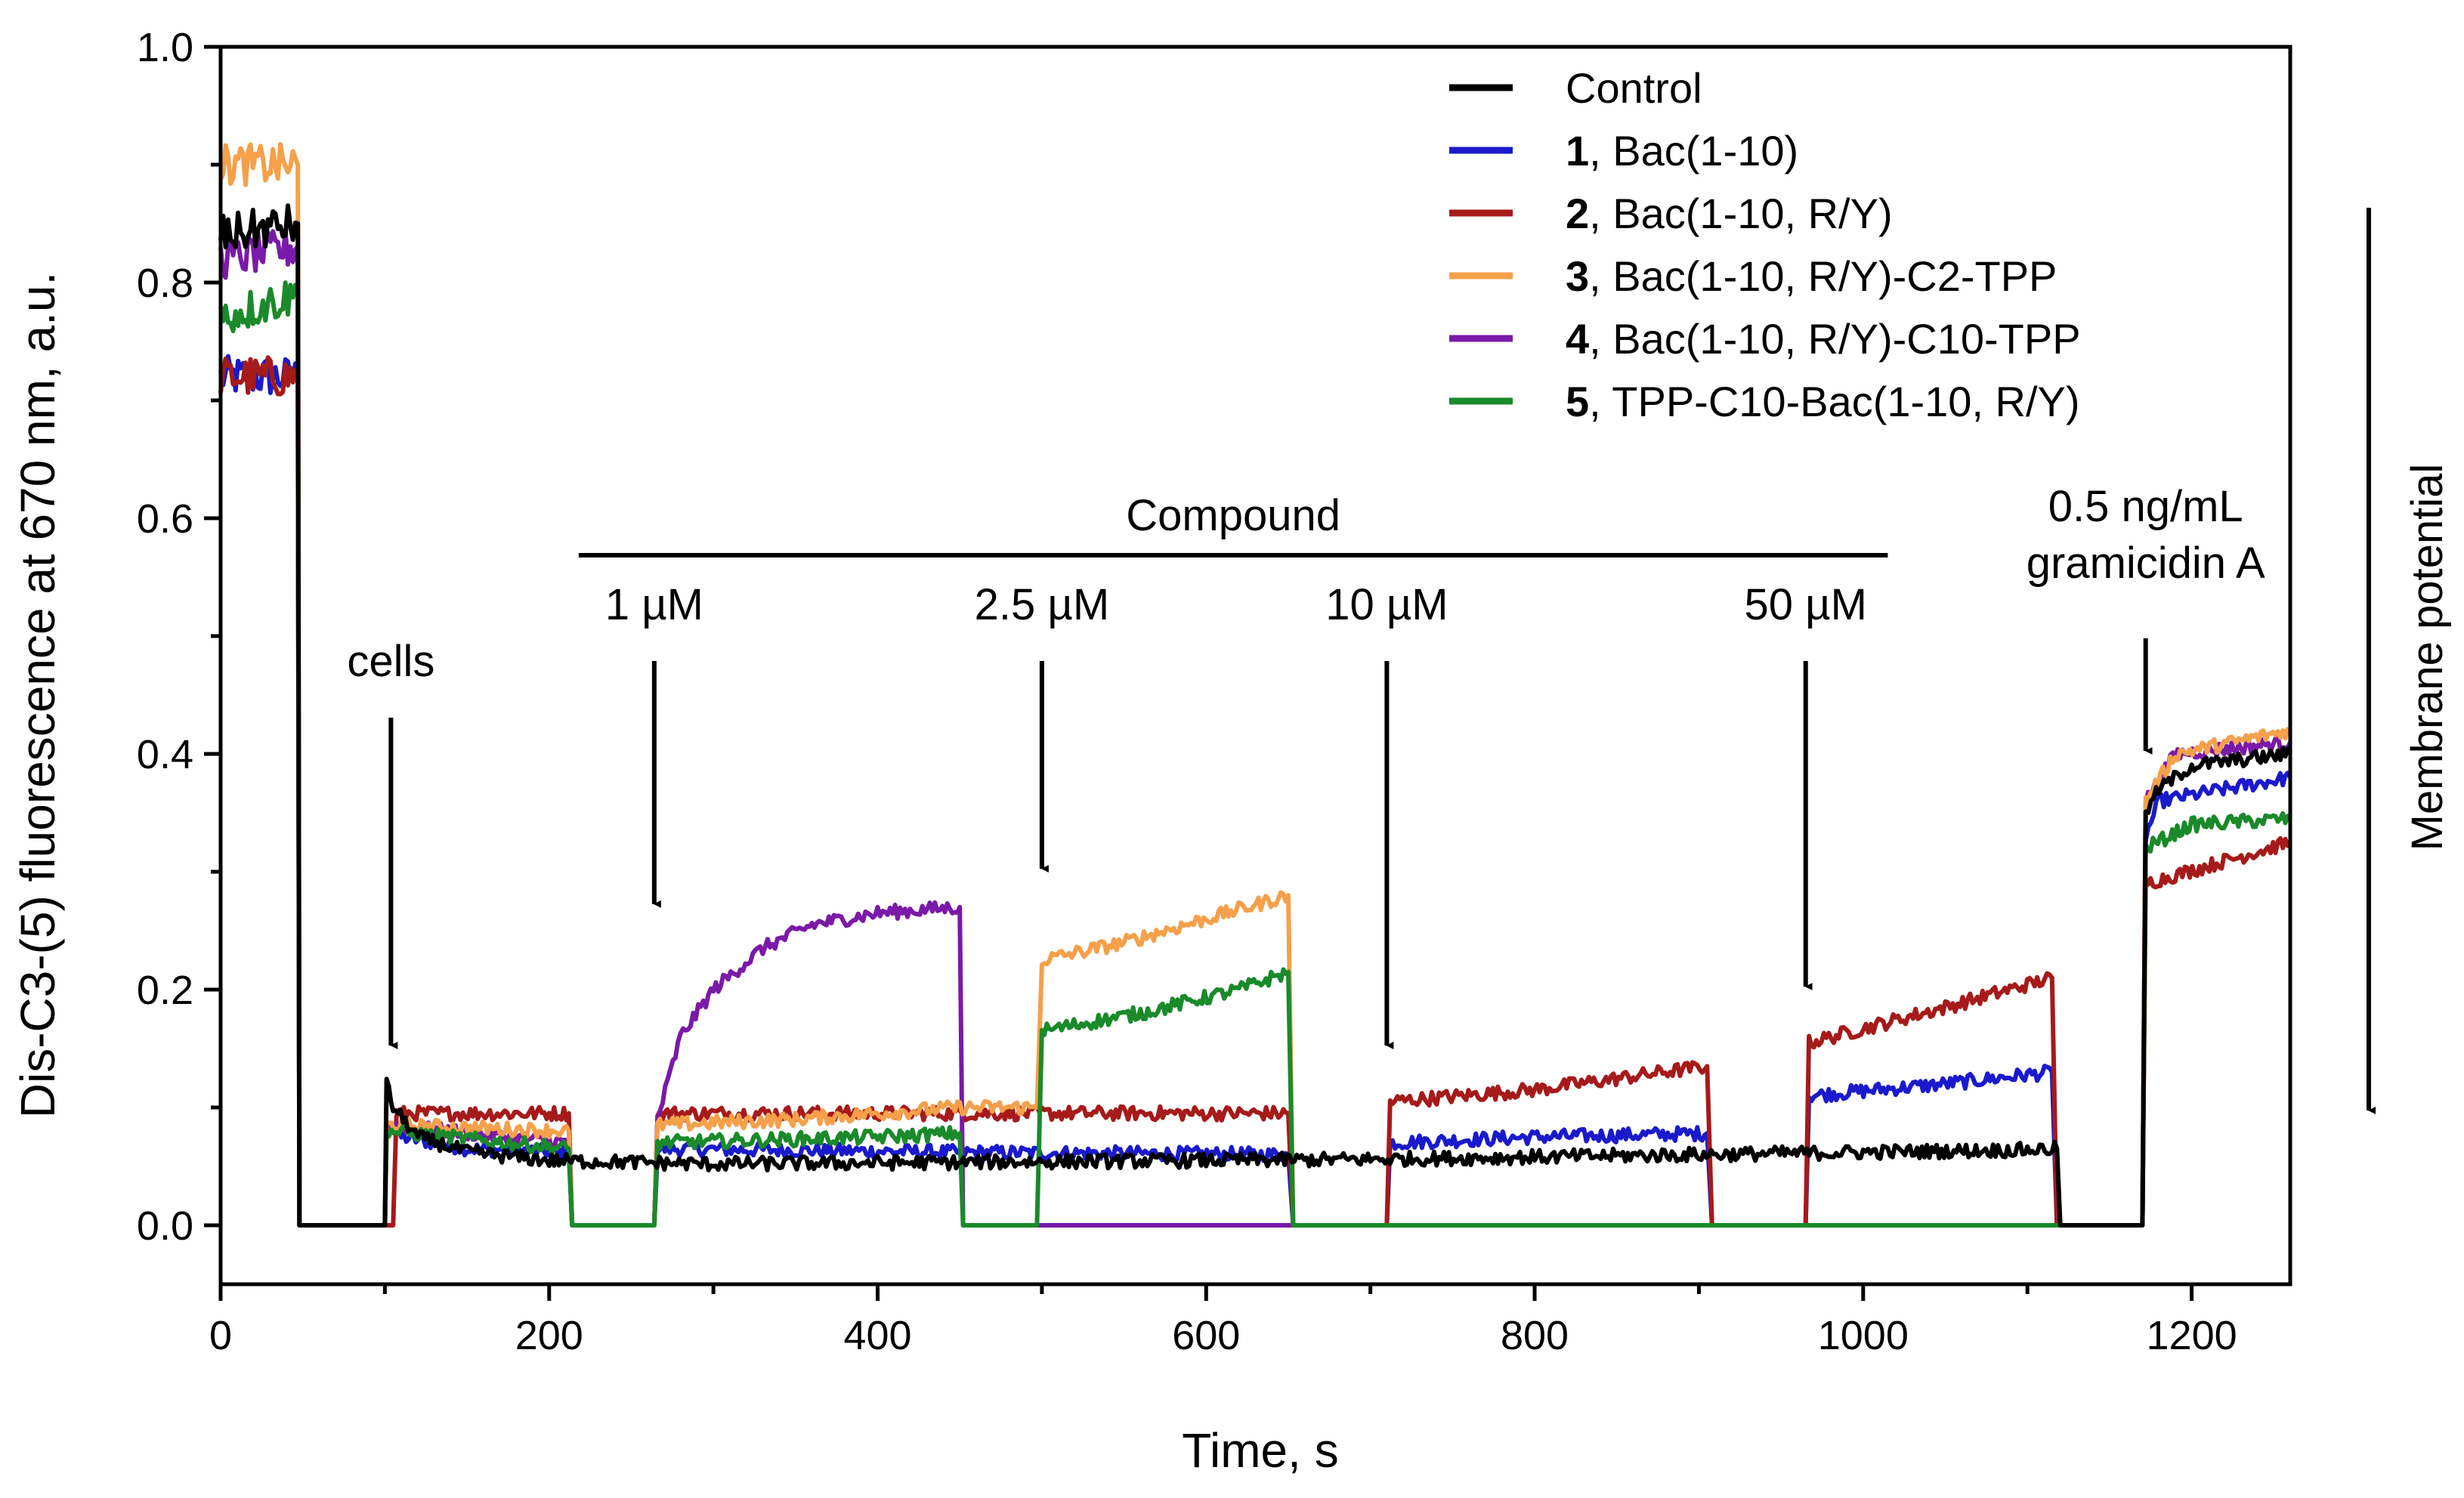 The height and width of the screenshot is (1498, 2464). Describe the element at coordinates (38, 695) in the screenshot. I see `y-axis-title: Dis-C3-(5) fluorescence at 670 nm, a.u.` at that location.